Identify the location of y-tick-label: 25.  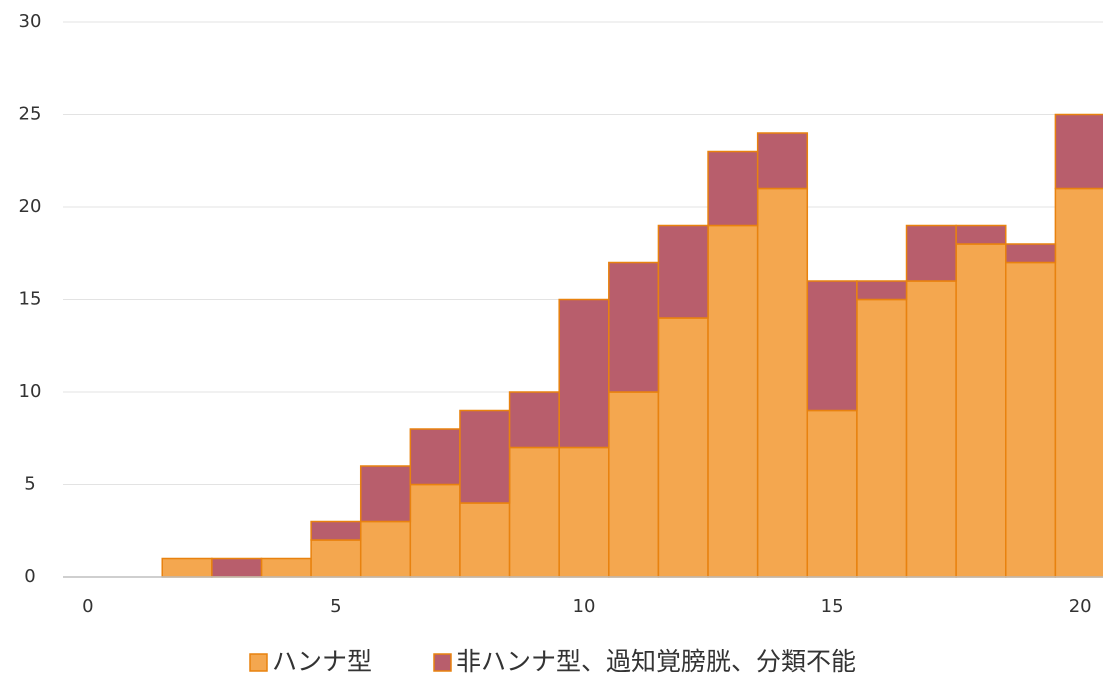
(30, 114).